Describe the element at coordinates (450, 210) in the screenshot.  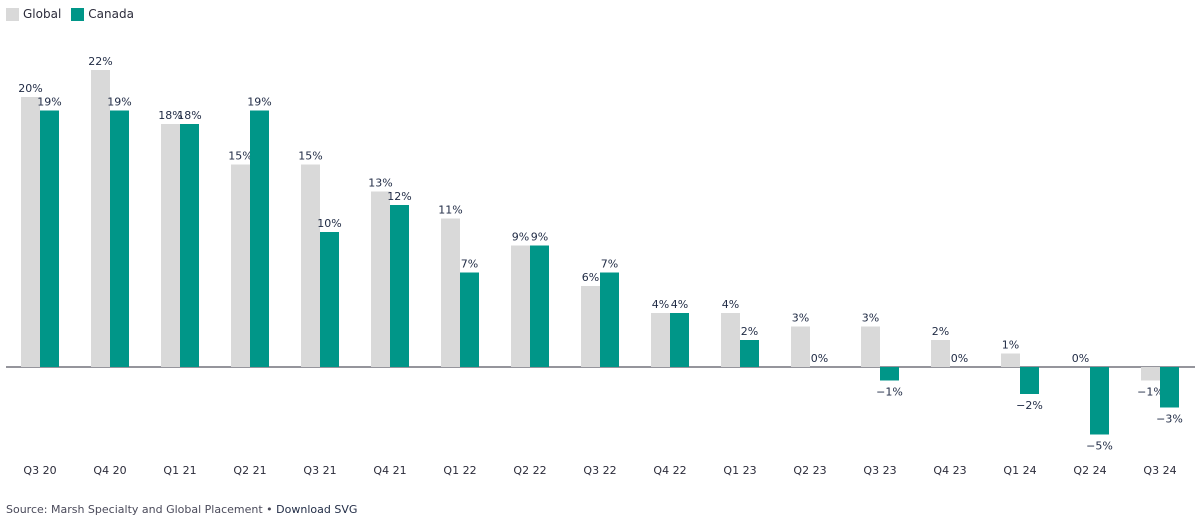
I see `data-label-global: 11%` at that location.